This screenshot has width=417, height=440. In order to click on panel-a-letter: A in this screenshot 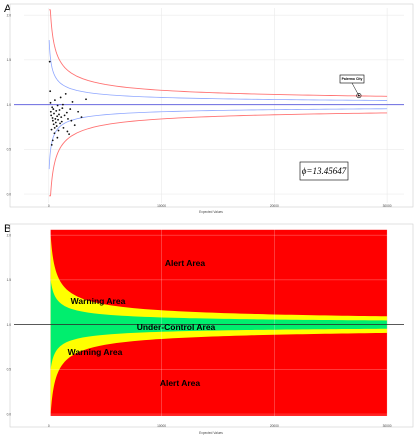, I will do `click(8, 9)`.